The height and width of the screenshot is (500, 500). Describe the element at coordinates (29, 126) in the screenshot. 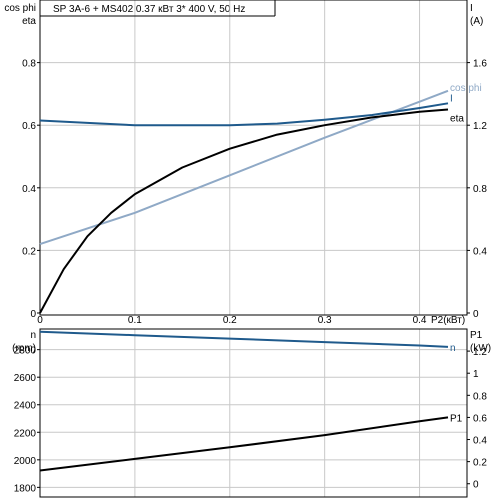

I see `left-axis-tick-label: 0.6` at that location.